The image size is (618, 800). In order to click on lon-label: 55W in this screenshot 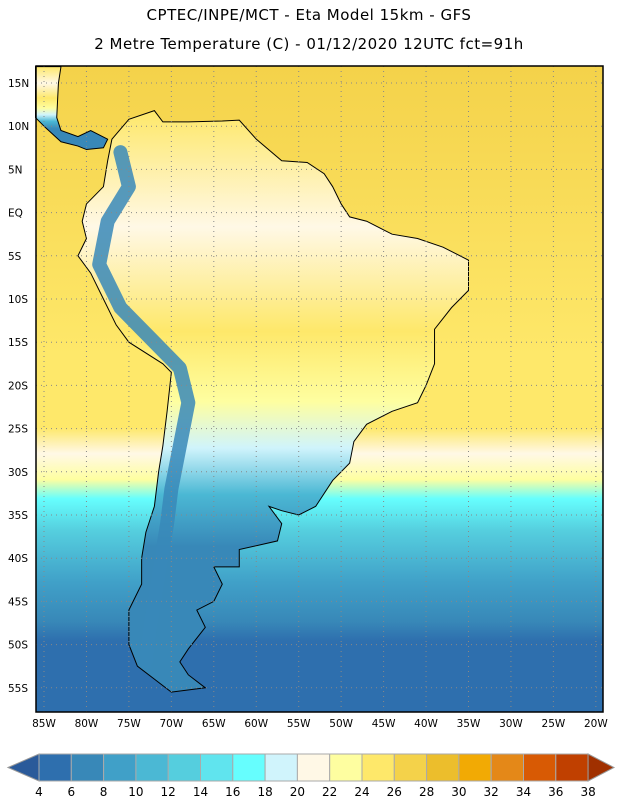, I will do `click(299, 724)`.